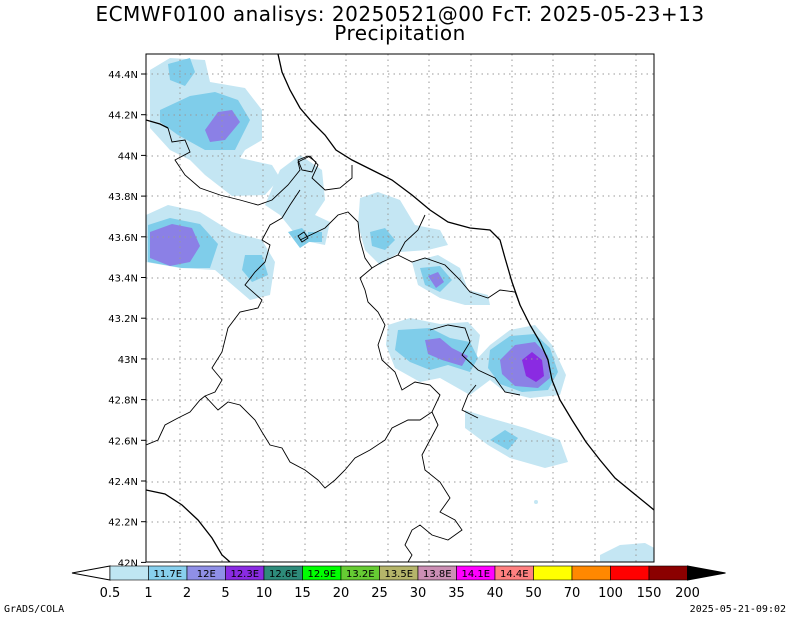 This screenshot has height=618, width=800. Describe the element at coordinates (123, 75) in the screenshot. I see `lat-label: 44.4N` at that location.